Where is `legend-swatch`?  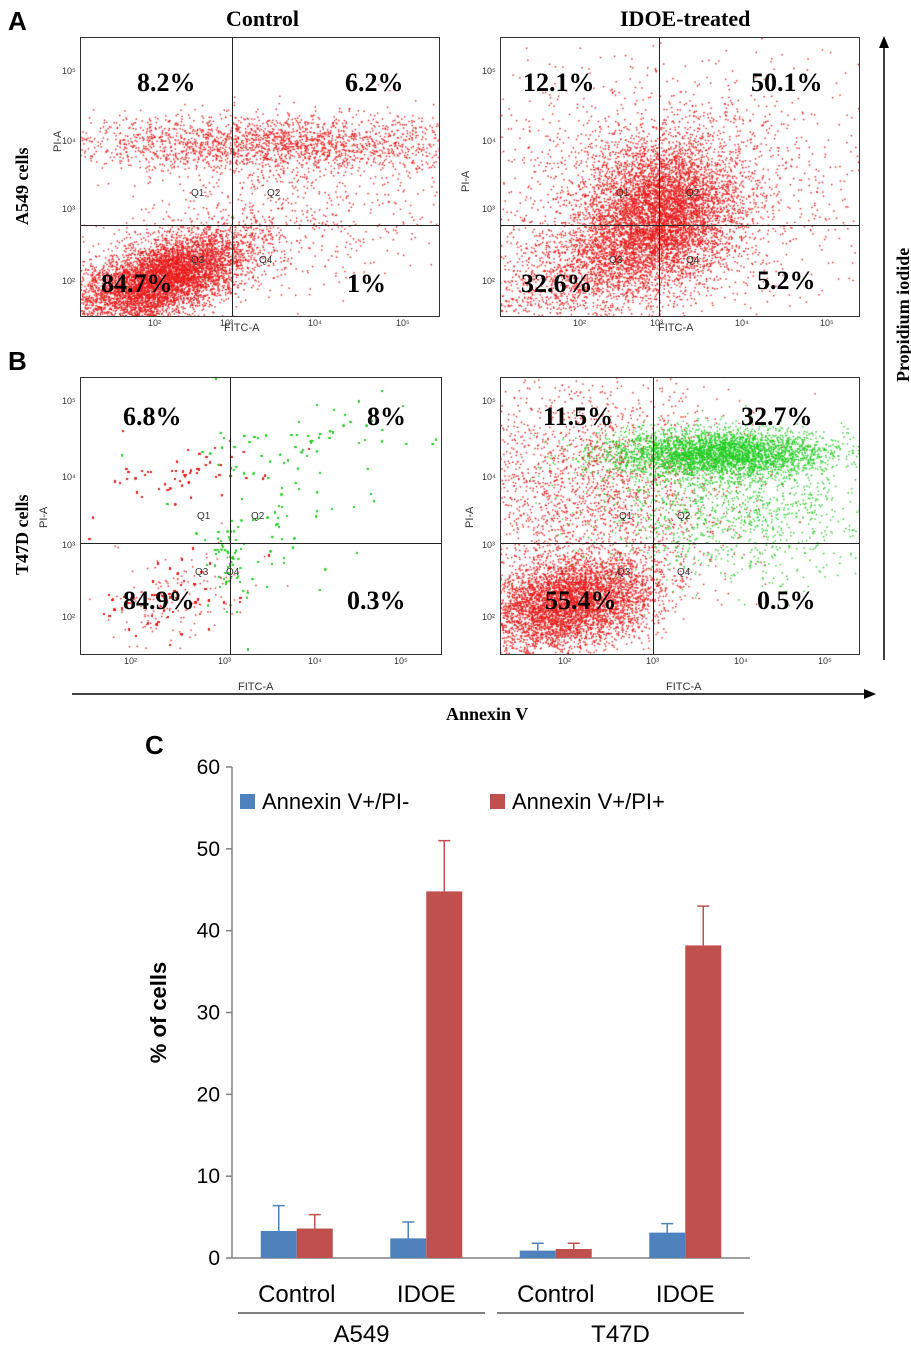
legend-swatch is located at coordinates (497, 801).